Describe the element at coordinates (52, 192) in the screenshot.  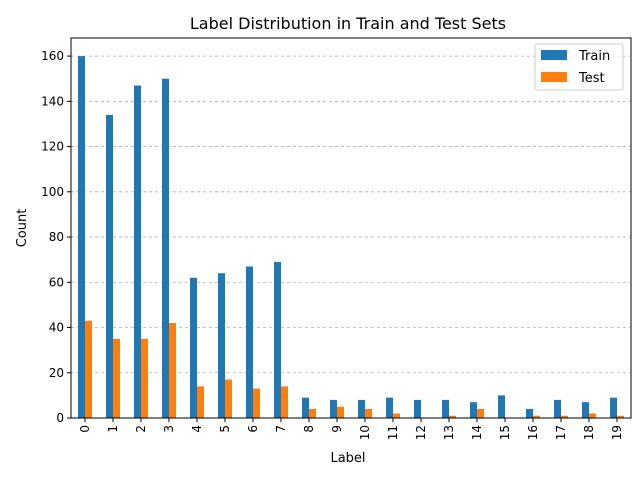
I see `y-tick-label: 100` at that location.